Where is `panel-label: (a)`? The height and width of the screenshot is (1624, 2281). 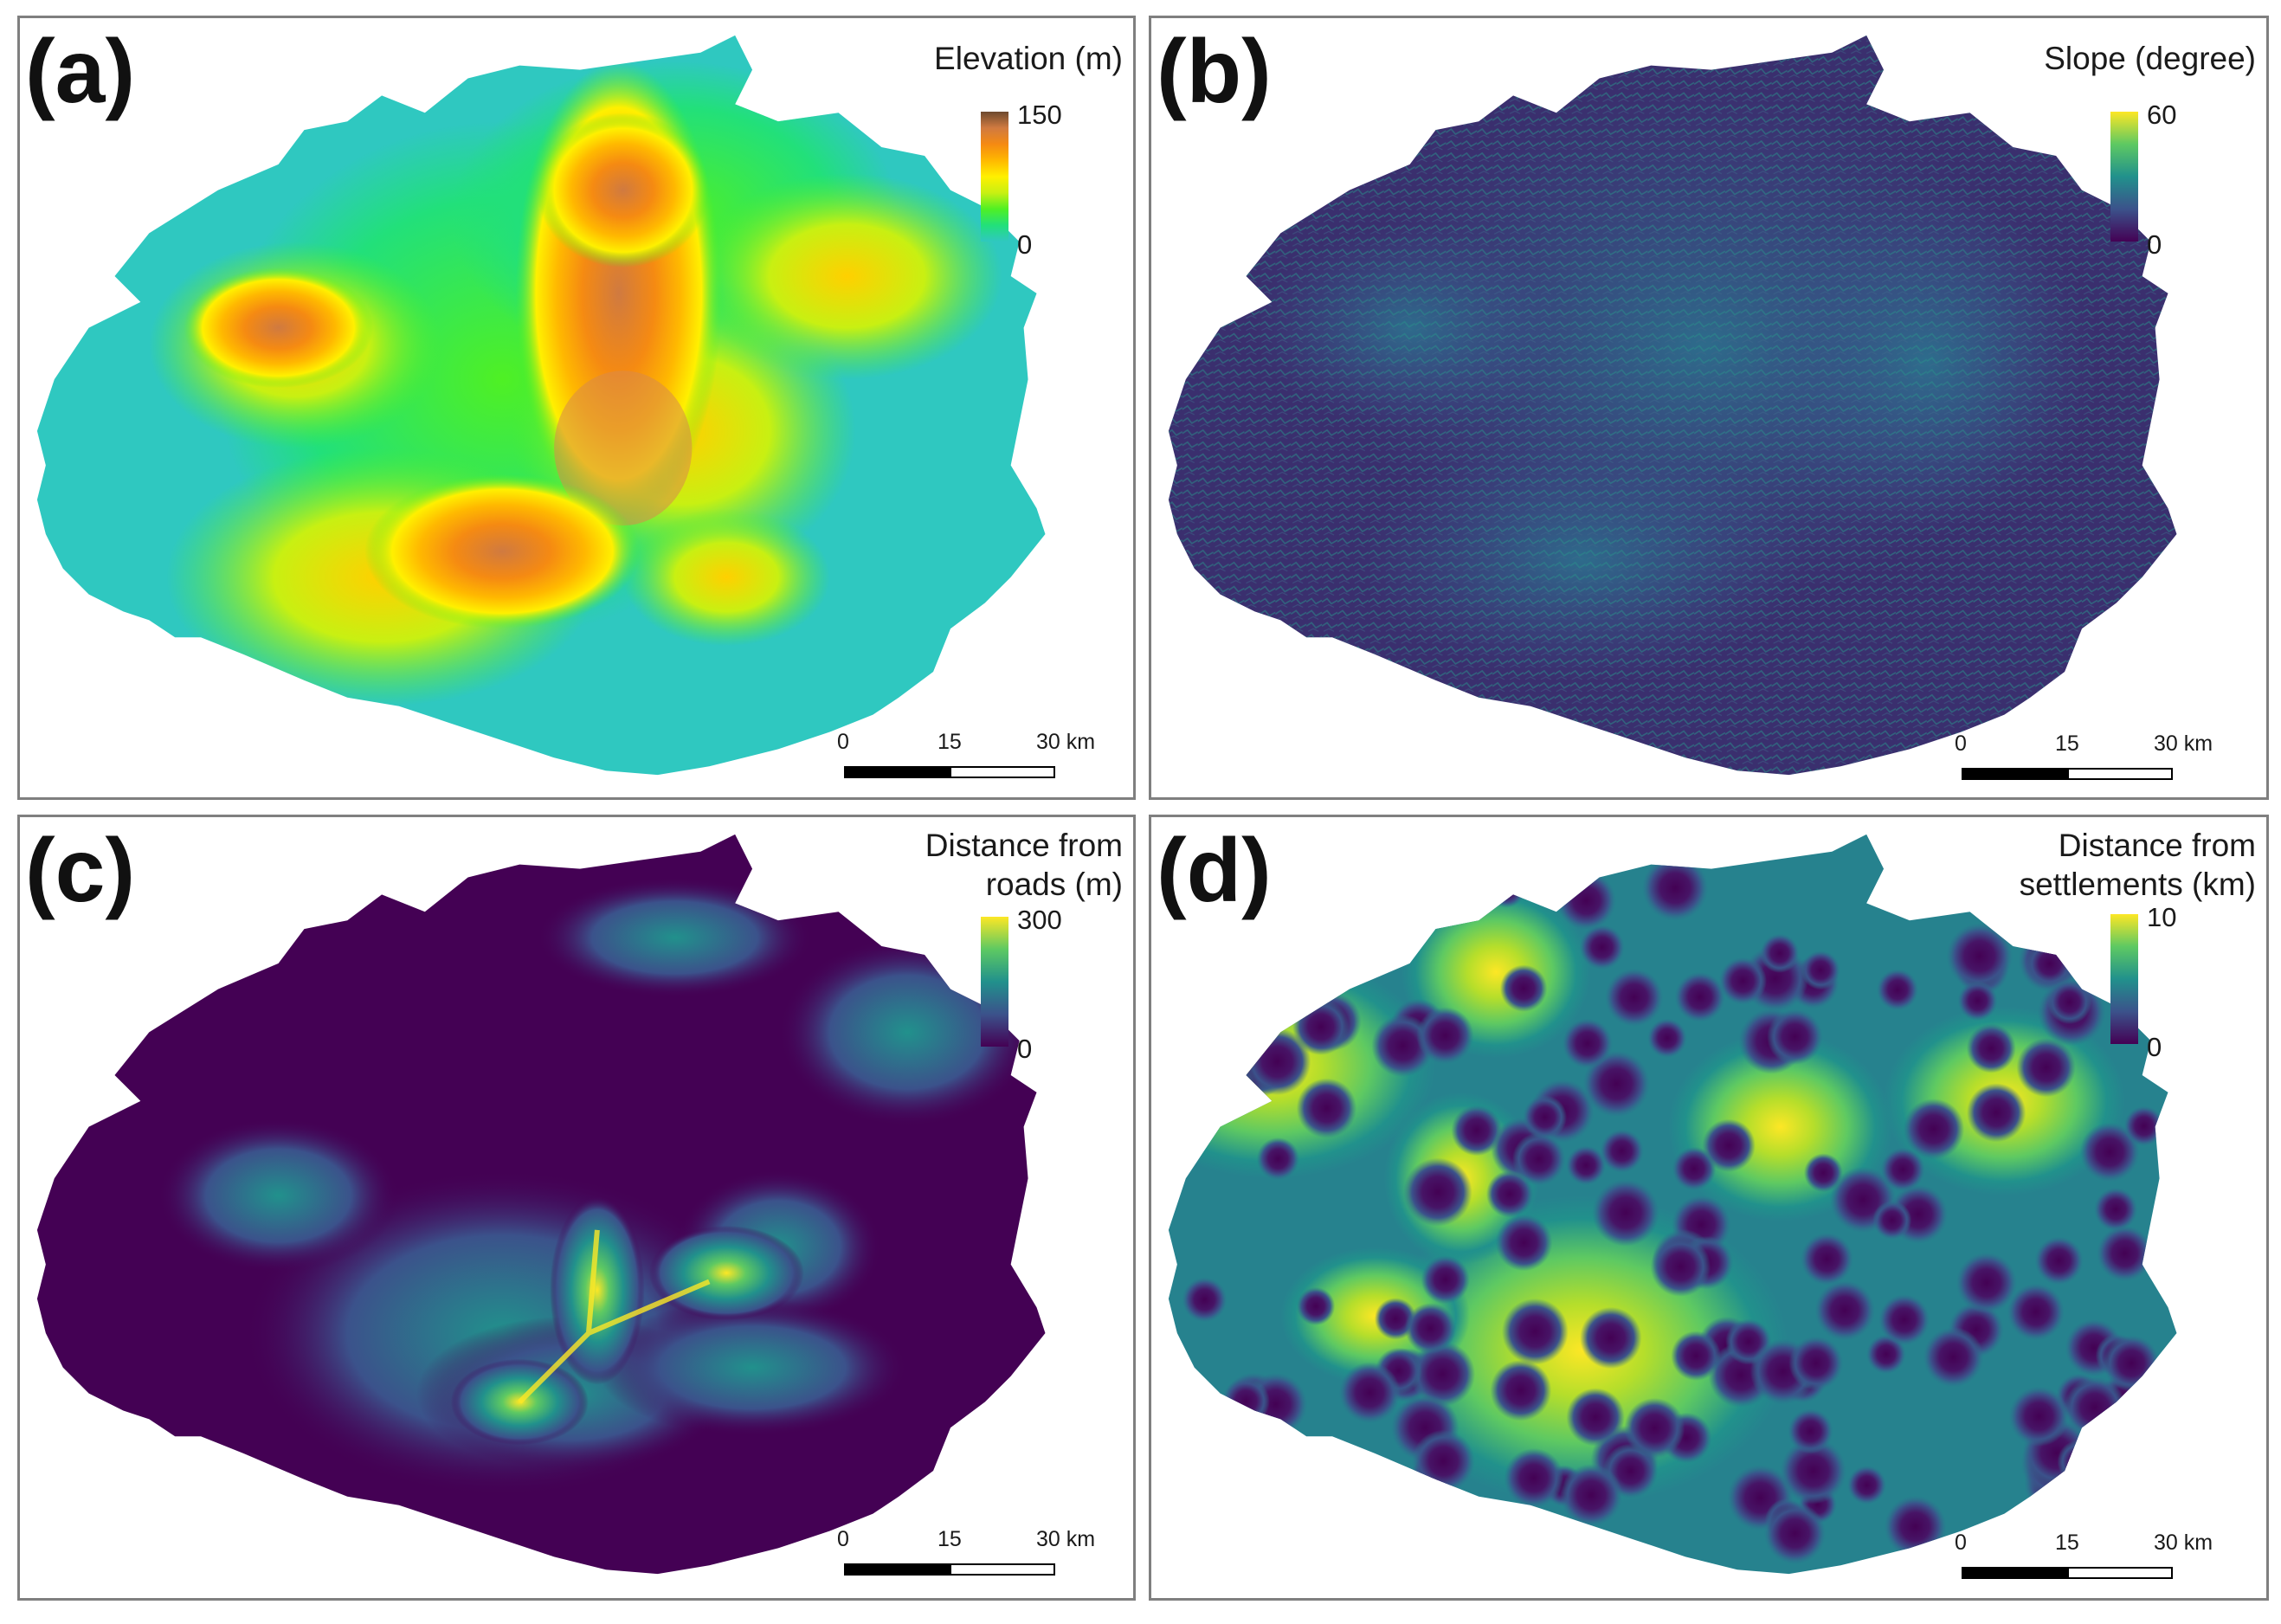
panel-label: (a) is located at coordinates (80, 72).